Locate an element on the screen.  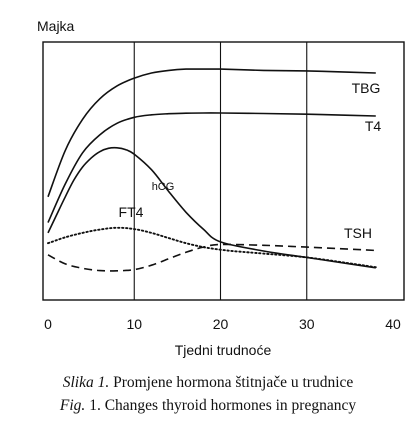
caption-1-prefix: Slika 1. is located at coordinates (86, 382).